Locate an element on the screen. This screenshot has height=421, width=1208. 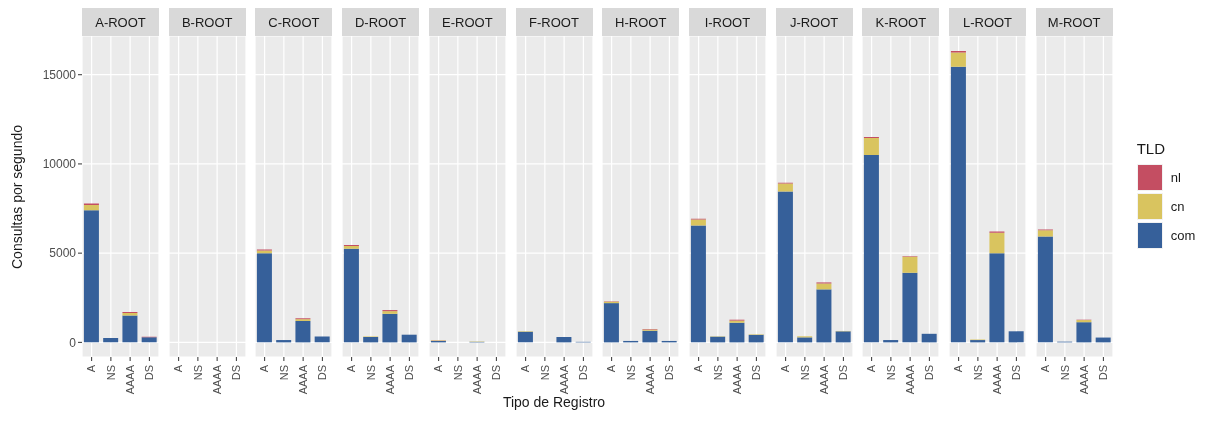
chart-title: D-ROOT is located at coordinates (381, 22).